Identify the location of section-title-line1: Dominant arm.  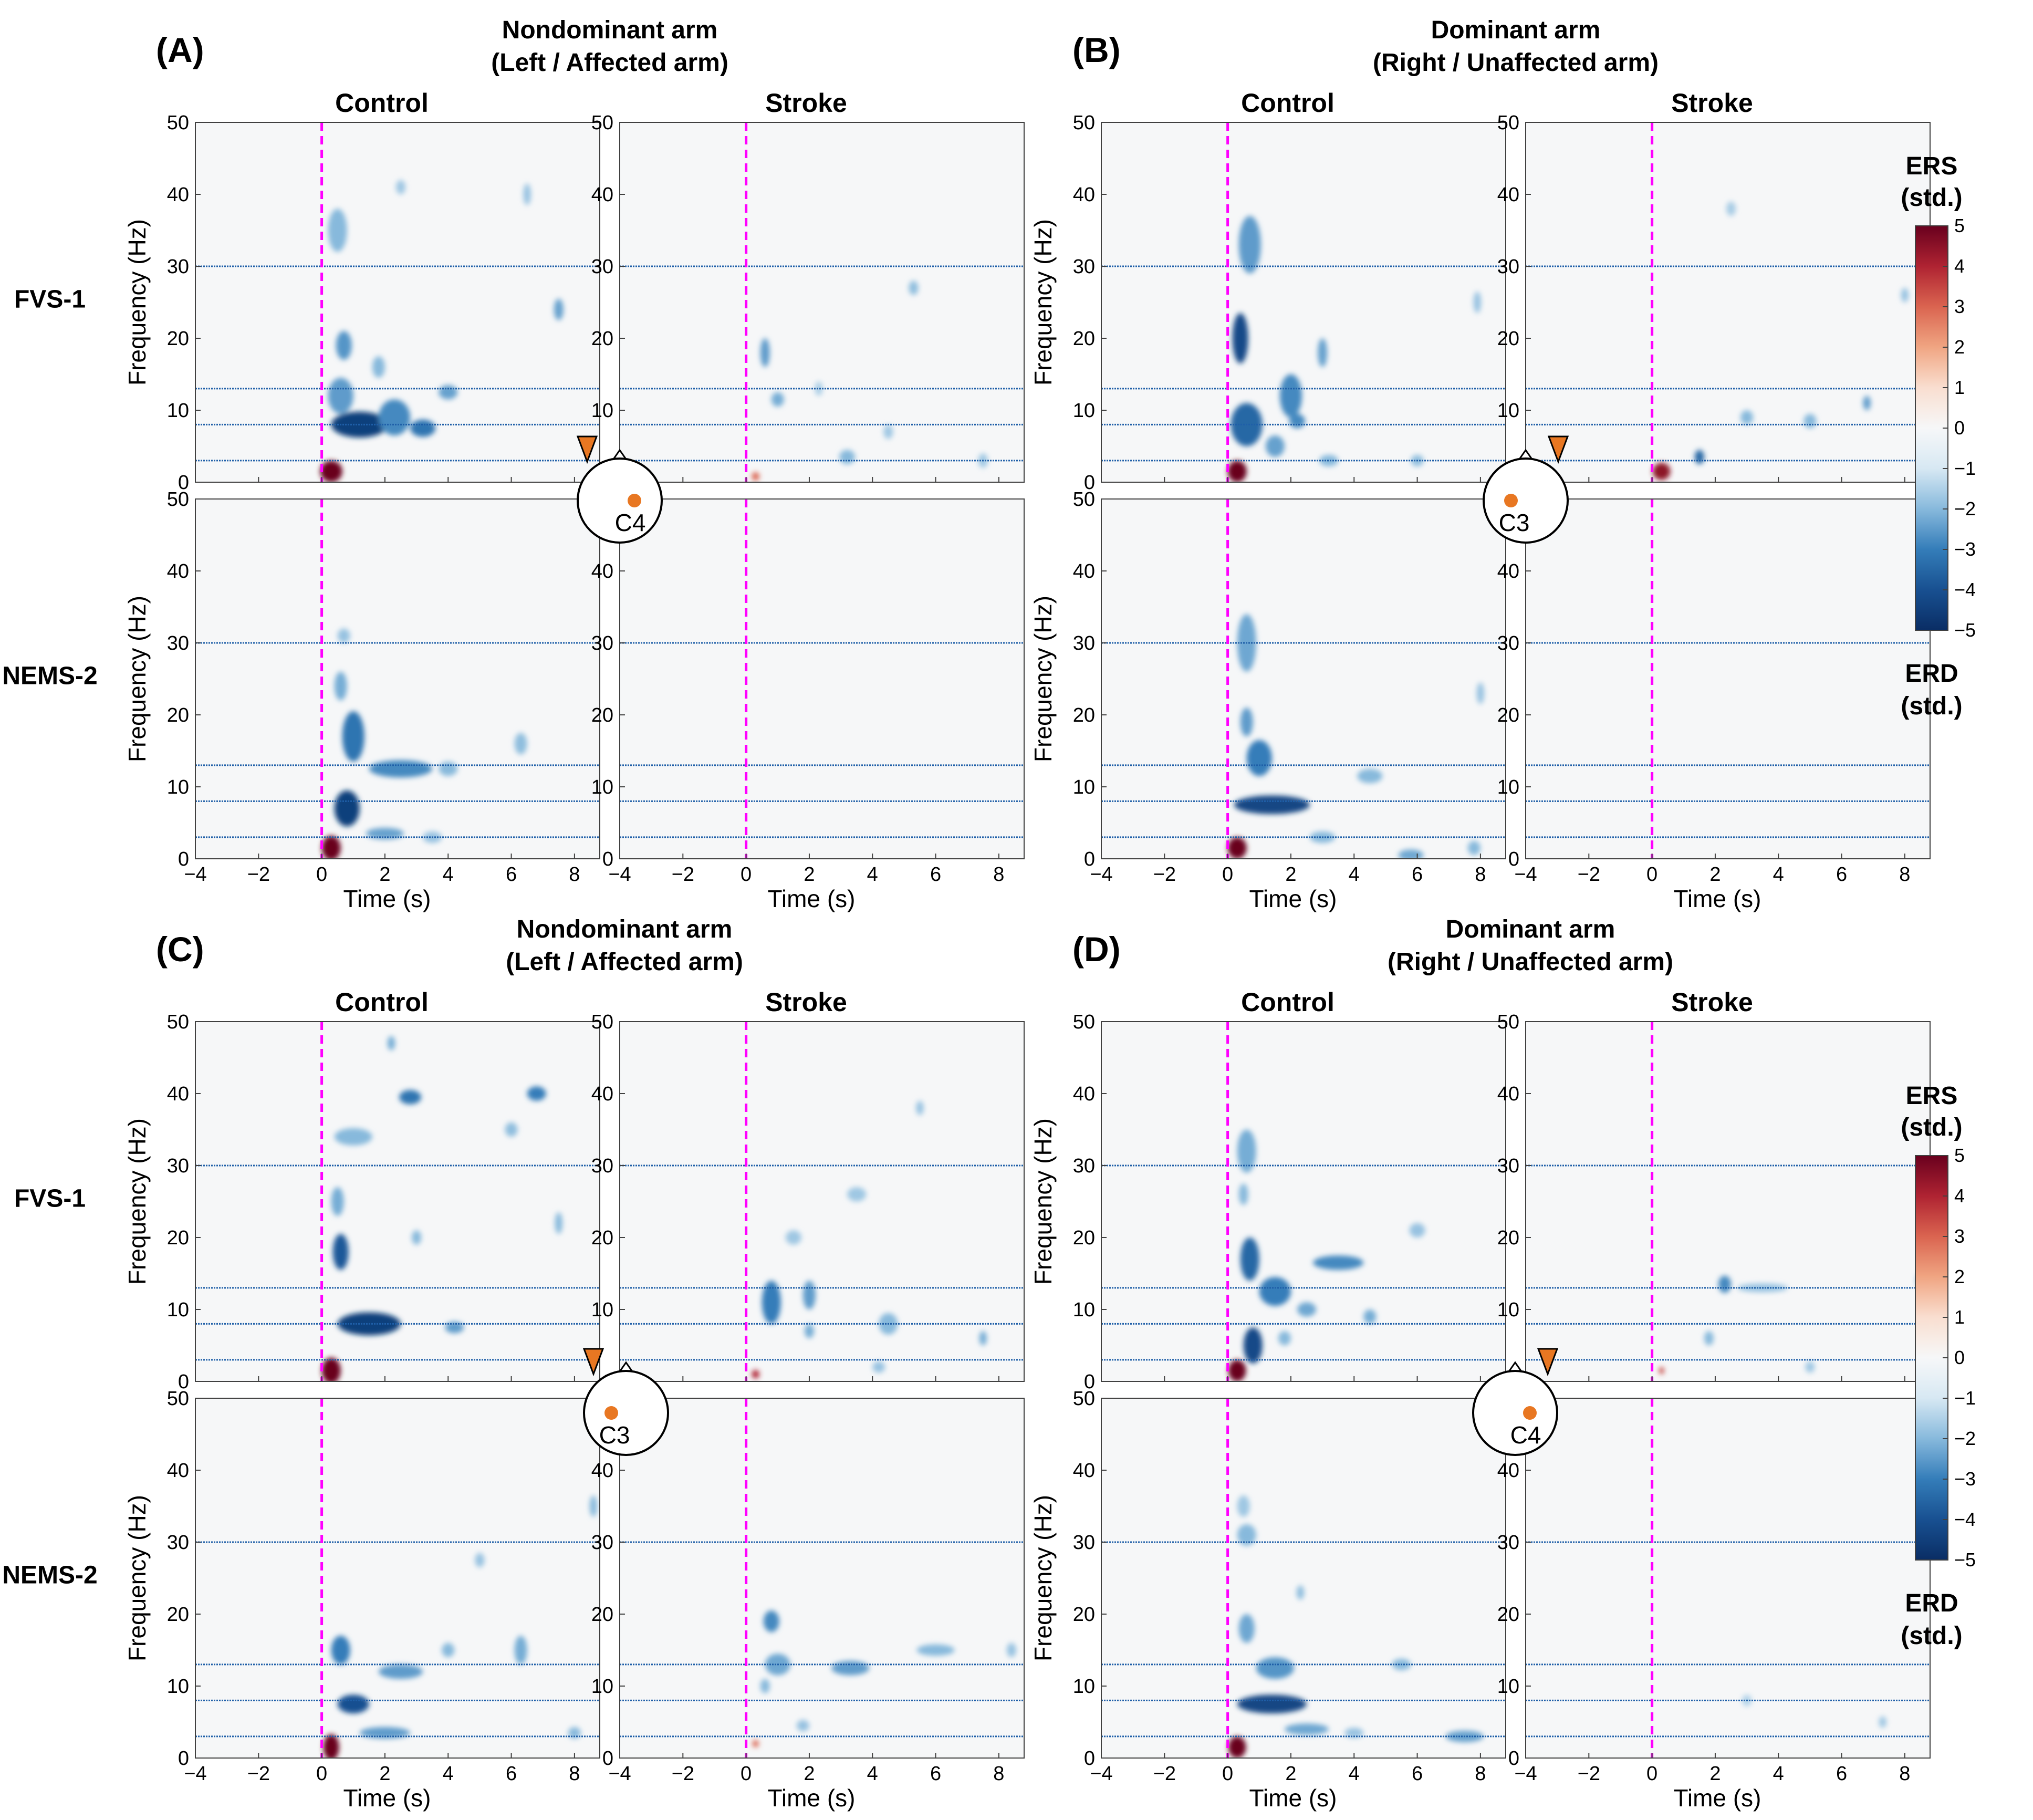
(1516, 30).